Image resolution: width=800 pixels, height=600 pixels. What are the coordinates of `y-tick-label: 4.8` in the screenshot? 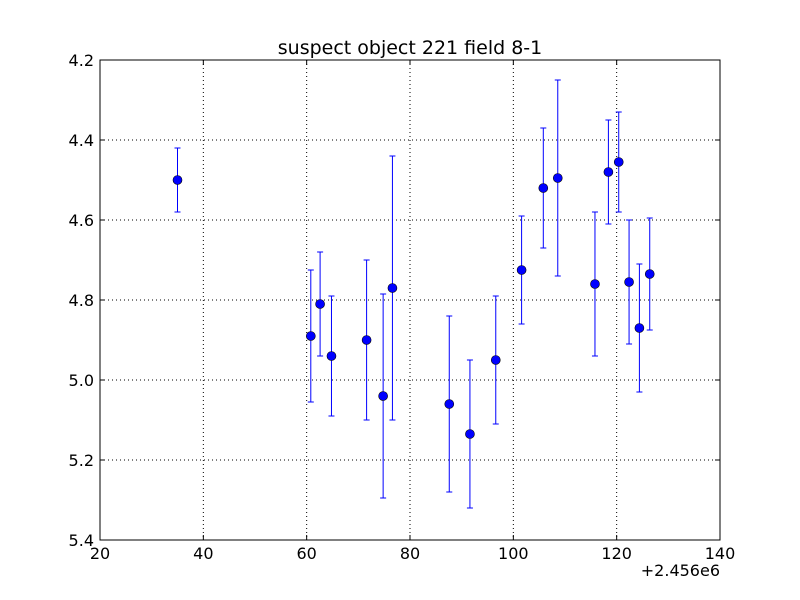 It's located at (81, 300).